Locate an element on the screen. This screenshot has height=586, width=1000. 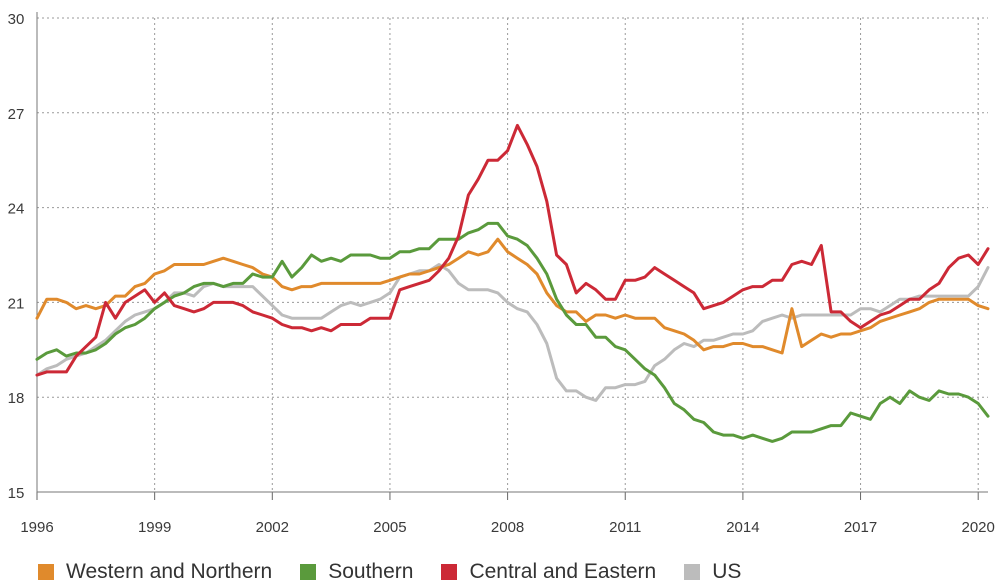
legend-label-central-eastern: Central and Eastern is located at coordinates (563, 571).